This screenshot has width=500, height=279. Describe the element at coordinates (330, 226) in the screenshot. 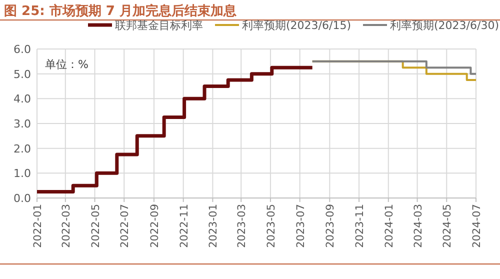

I see `x-tick-label: 2023-09` at that location.